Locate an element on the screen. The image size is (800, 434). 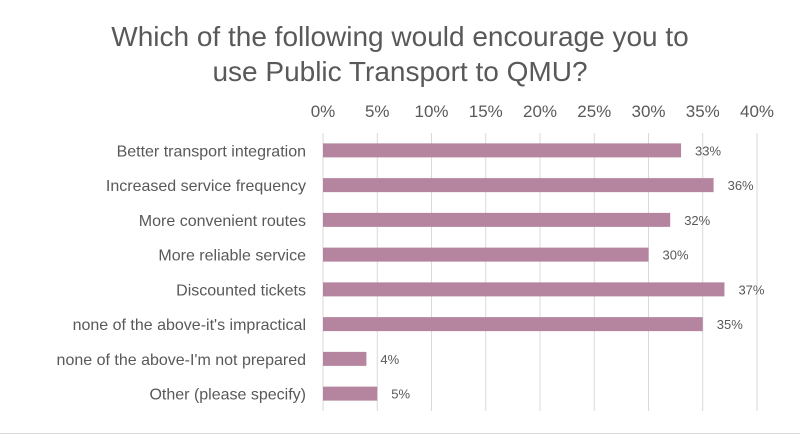
data-label: 33% is located at coordinates (708, 150).